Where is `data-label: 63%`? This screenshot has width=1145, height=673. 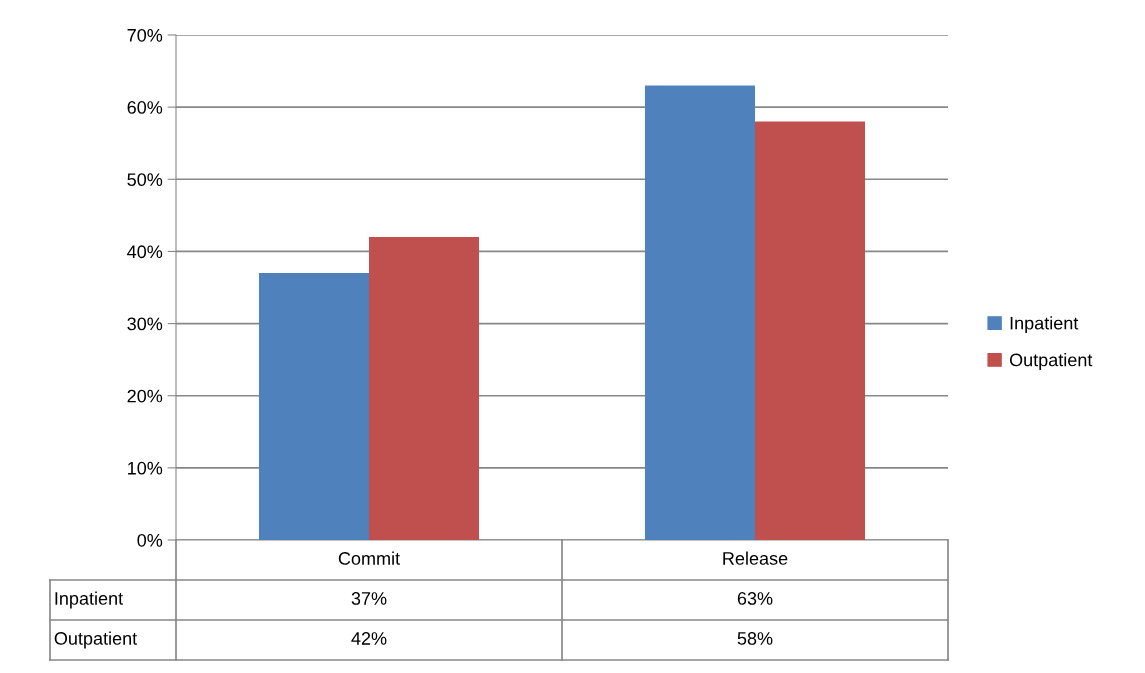 data-label: 63% is located at coordinates (755, 598).